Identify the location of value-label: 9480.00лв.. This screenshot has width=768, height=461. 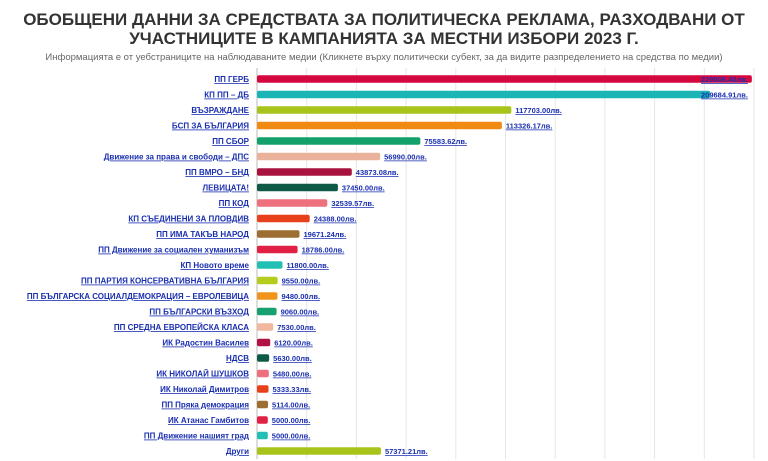
(300, 296).